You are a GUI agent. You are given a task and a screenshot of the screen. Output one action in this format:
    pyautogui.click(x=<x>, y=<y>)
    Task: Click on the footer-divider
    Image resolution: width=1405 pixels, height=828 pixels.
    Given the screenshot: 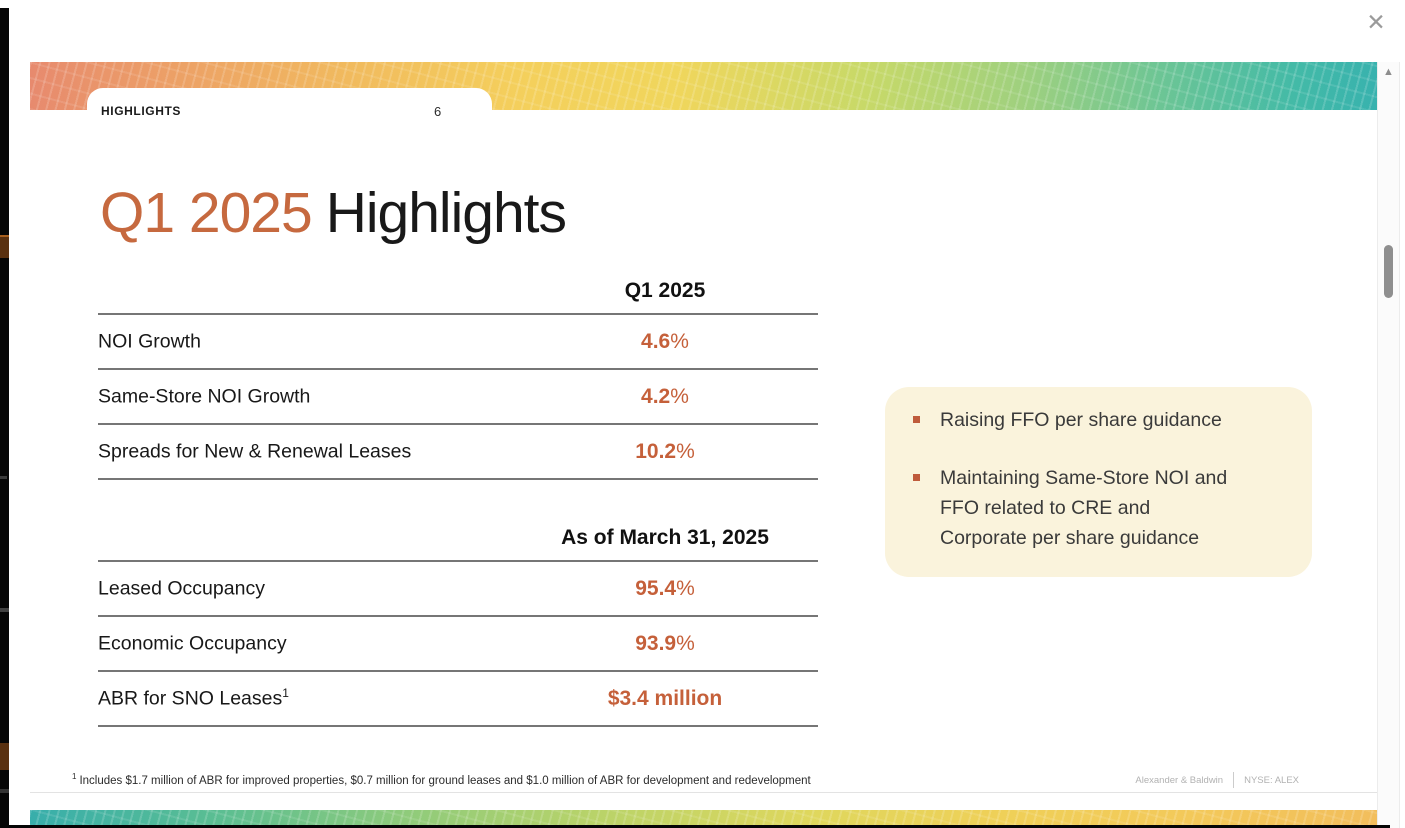 What is the action you would take?
    pyautogui.click(x=1234, y=780)
    